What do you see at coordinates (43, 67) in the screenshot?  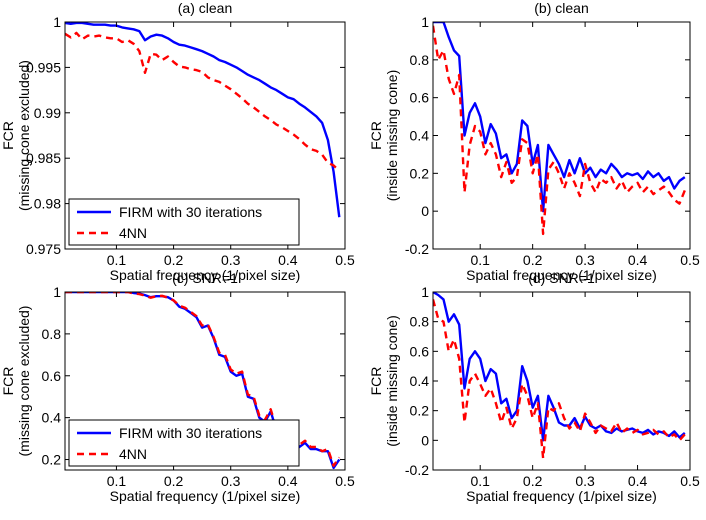 I see `y-tick-label: 0.995` at bounding box center [43, 67].